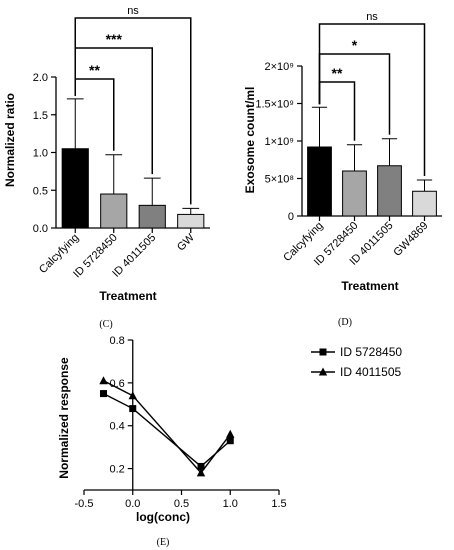 The width and height of the screenshot is (454, 550). What do you see at coordinates (116, 470) in the screenshot?
I see `y-tick-label: 0.2` at bounding box center [116, 470].